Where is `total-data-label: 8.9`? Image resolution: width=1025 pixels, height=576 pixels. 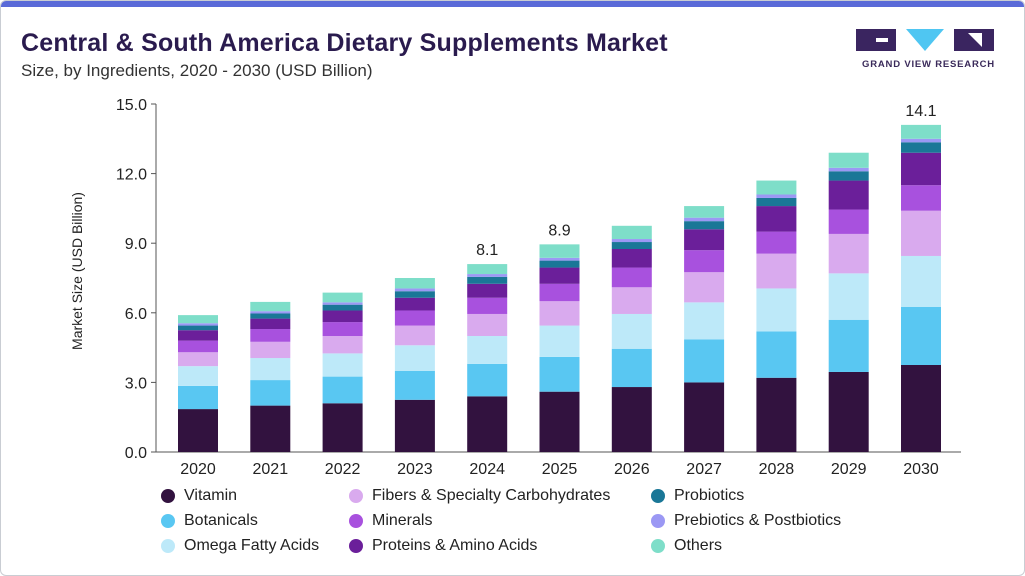 total-data-label: 8.9 is located at coordinates (559, 230).